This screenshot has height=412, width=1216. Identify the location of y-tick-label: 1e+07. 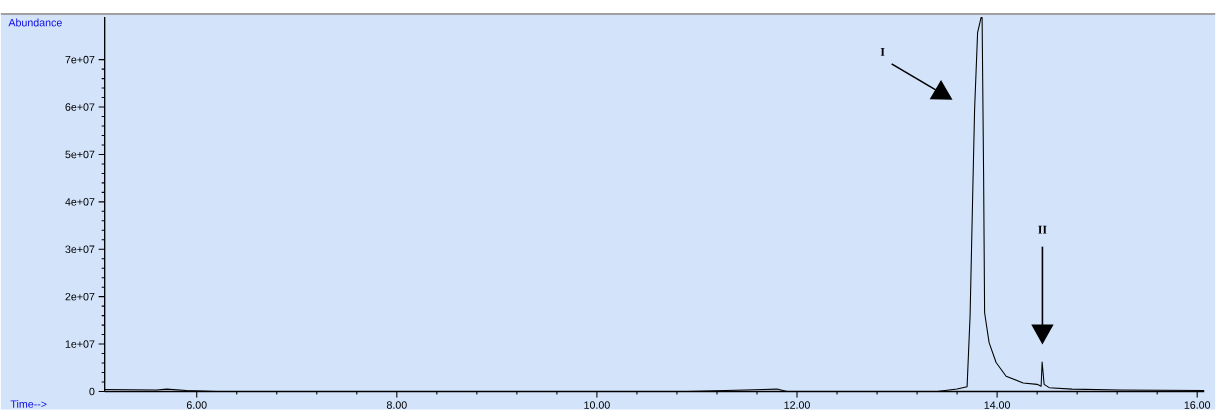
(80, 344).